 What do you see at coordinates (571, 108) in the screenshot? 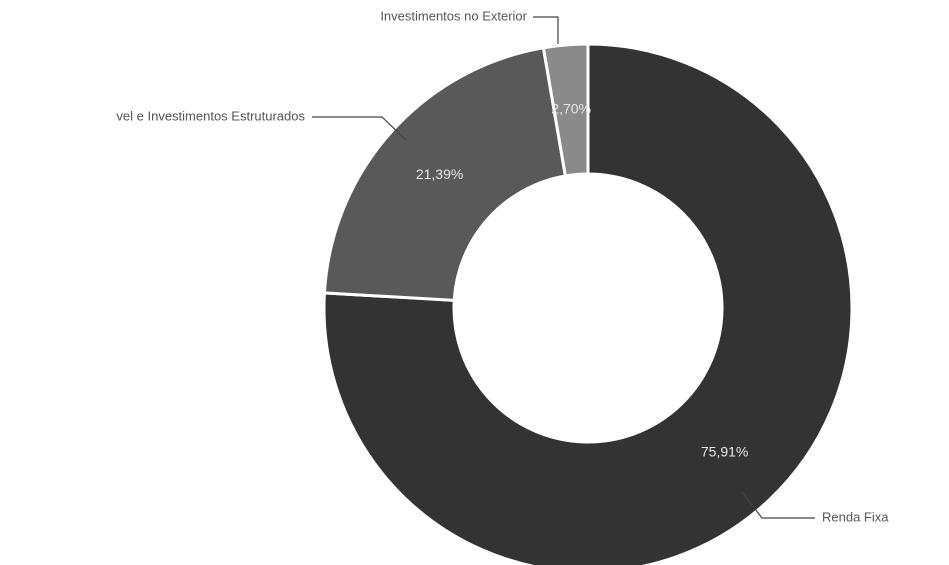
I see `value-label: 2,70%` at bounding box center [571, 108].